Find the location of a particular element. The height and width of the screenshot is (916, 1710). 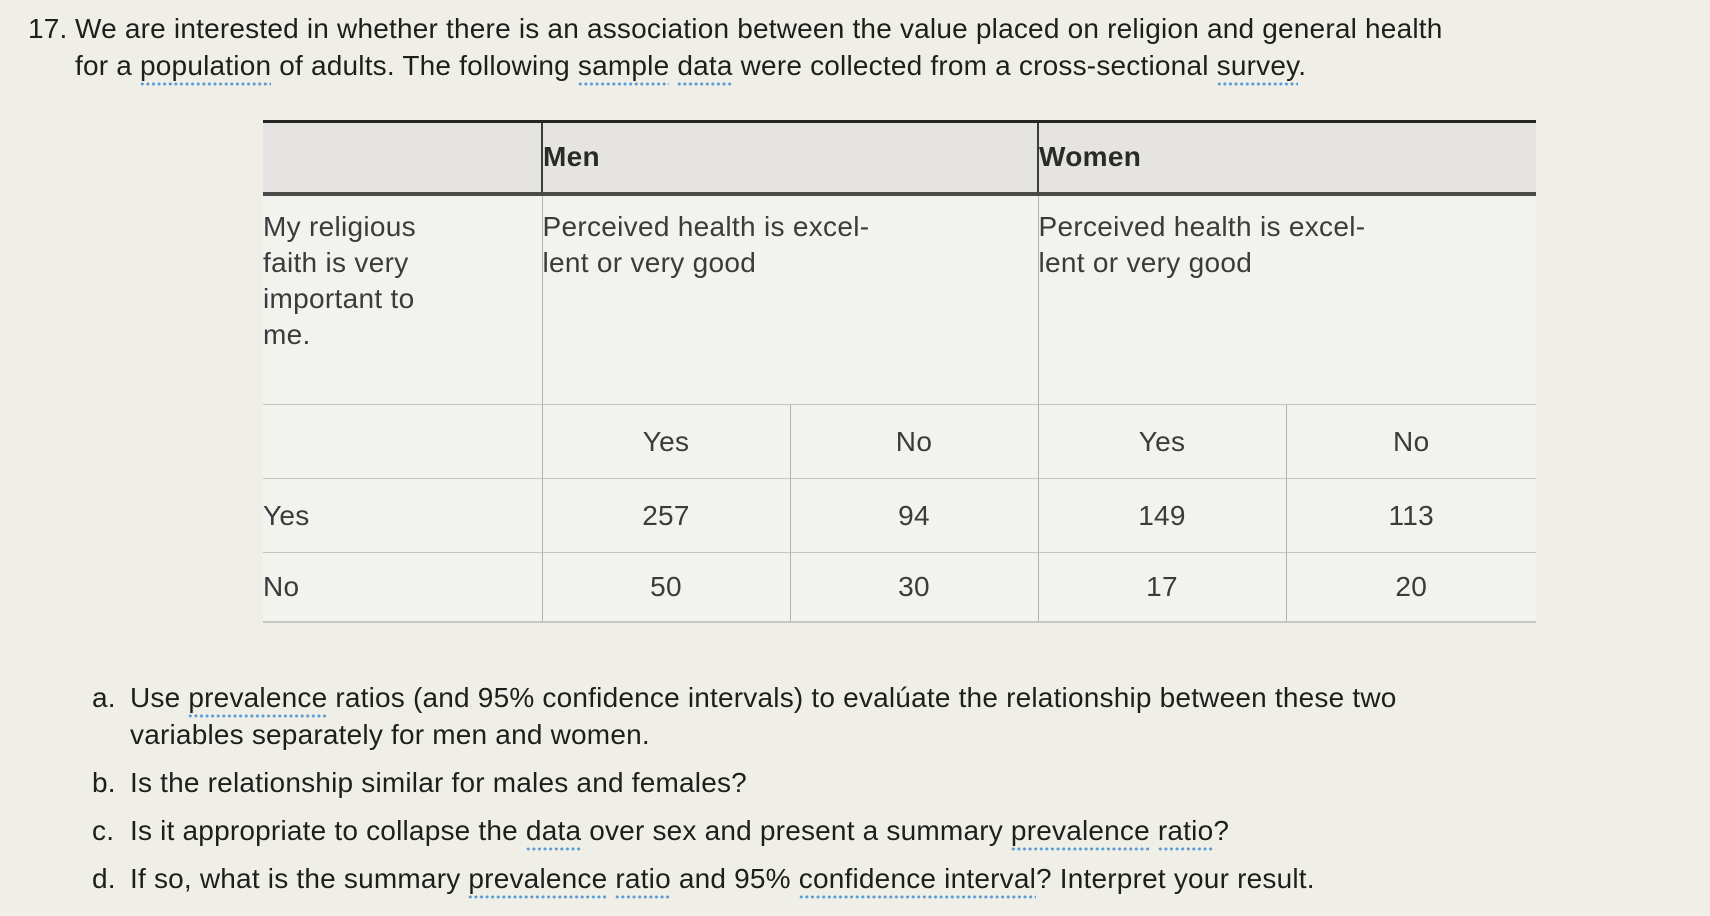

cell-men-no-yes: 50 is located at coordinates (665, 587).